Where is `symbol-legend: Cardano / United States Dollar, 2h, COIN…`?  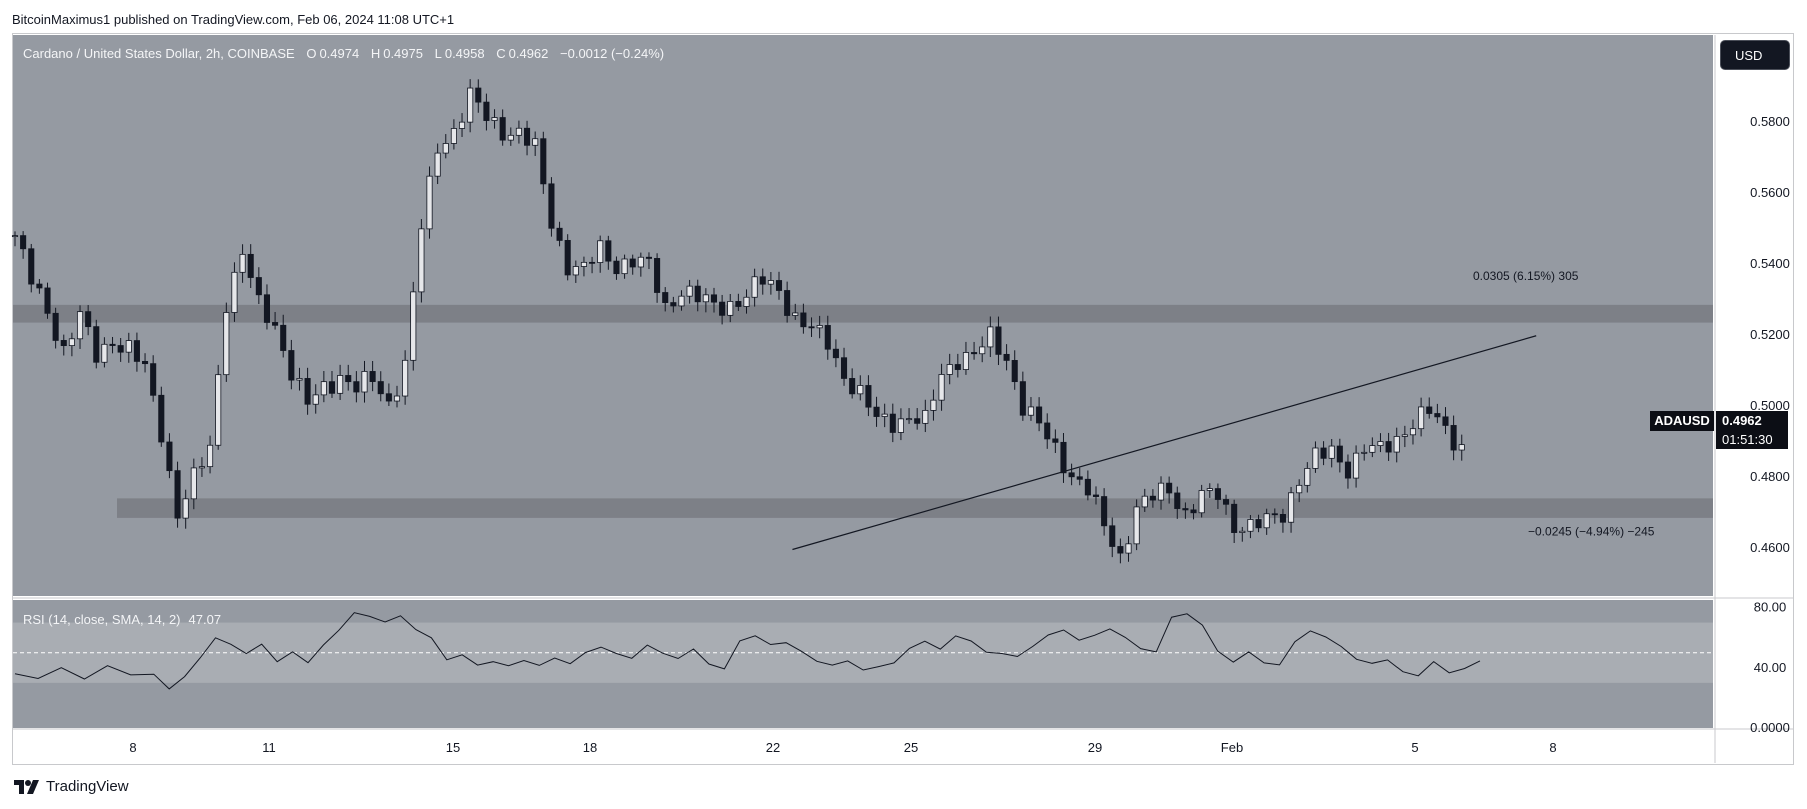 symbol-legend: Cardano / United States Dollar, 2h, COIN… is located at coordinates (343, 53).